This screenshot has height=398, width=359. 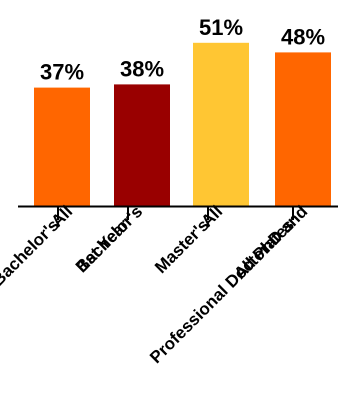 What do you see at coordinates (142, 68) in the screenshot?
I see `value-label-2: 38%` at bounding box center [142, 68].